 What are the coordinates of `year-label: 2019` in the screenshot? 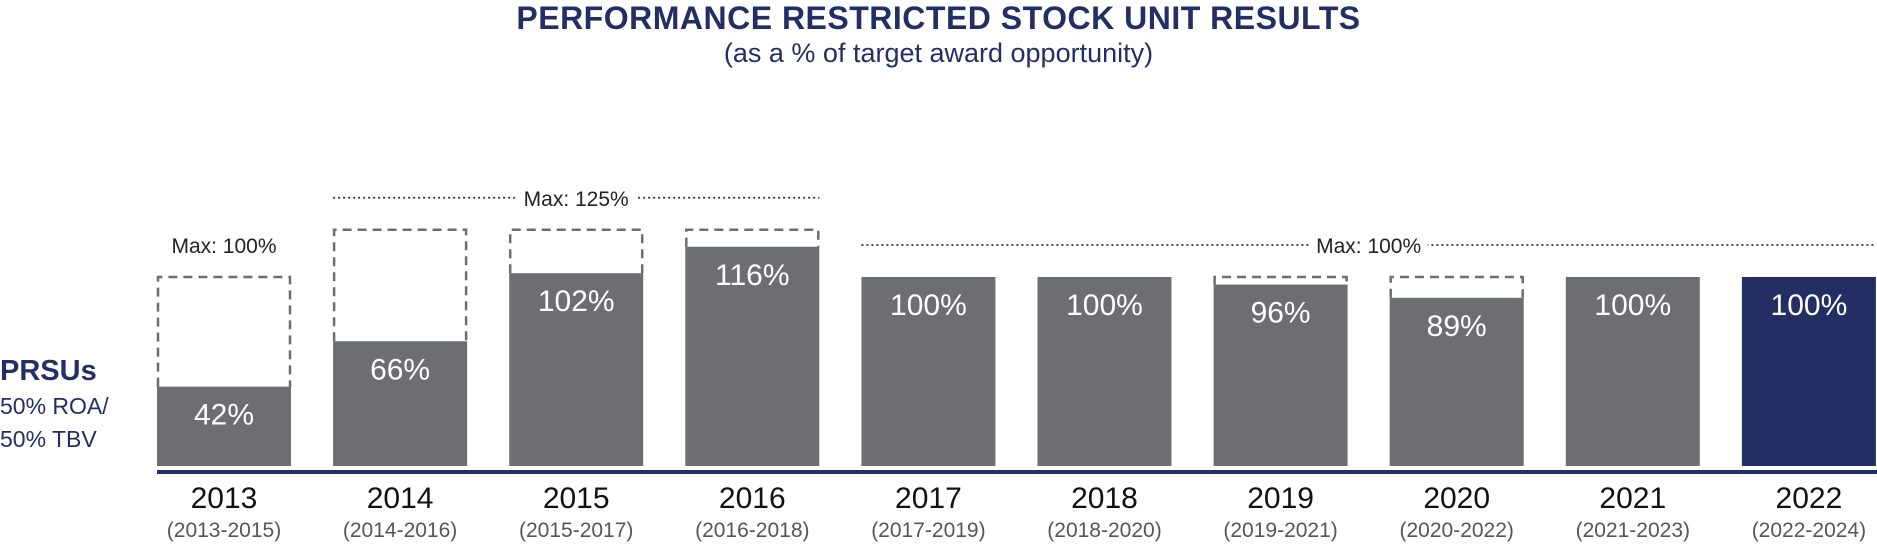 It's located at (1280, 498).